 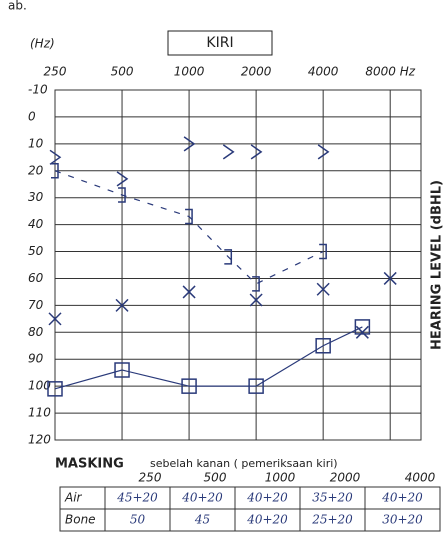 What do you see at coordinates (38, 90) in the screenshot?
I see `y-tick-label: -10` at bounding box center [38, 90].